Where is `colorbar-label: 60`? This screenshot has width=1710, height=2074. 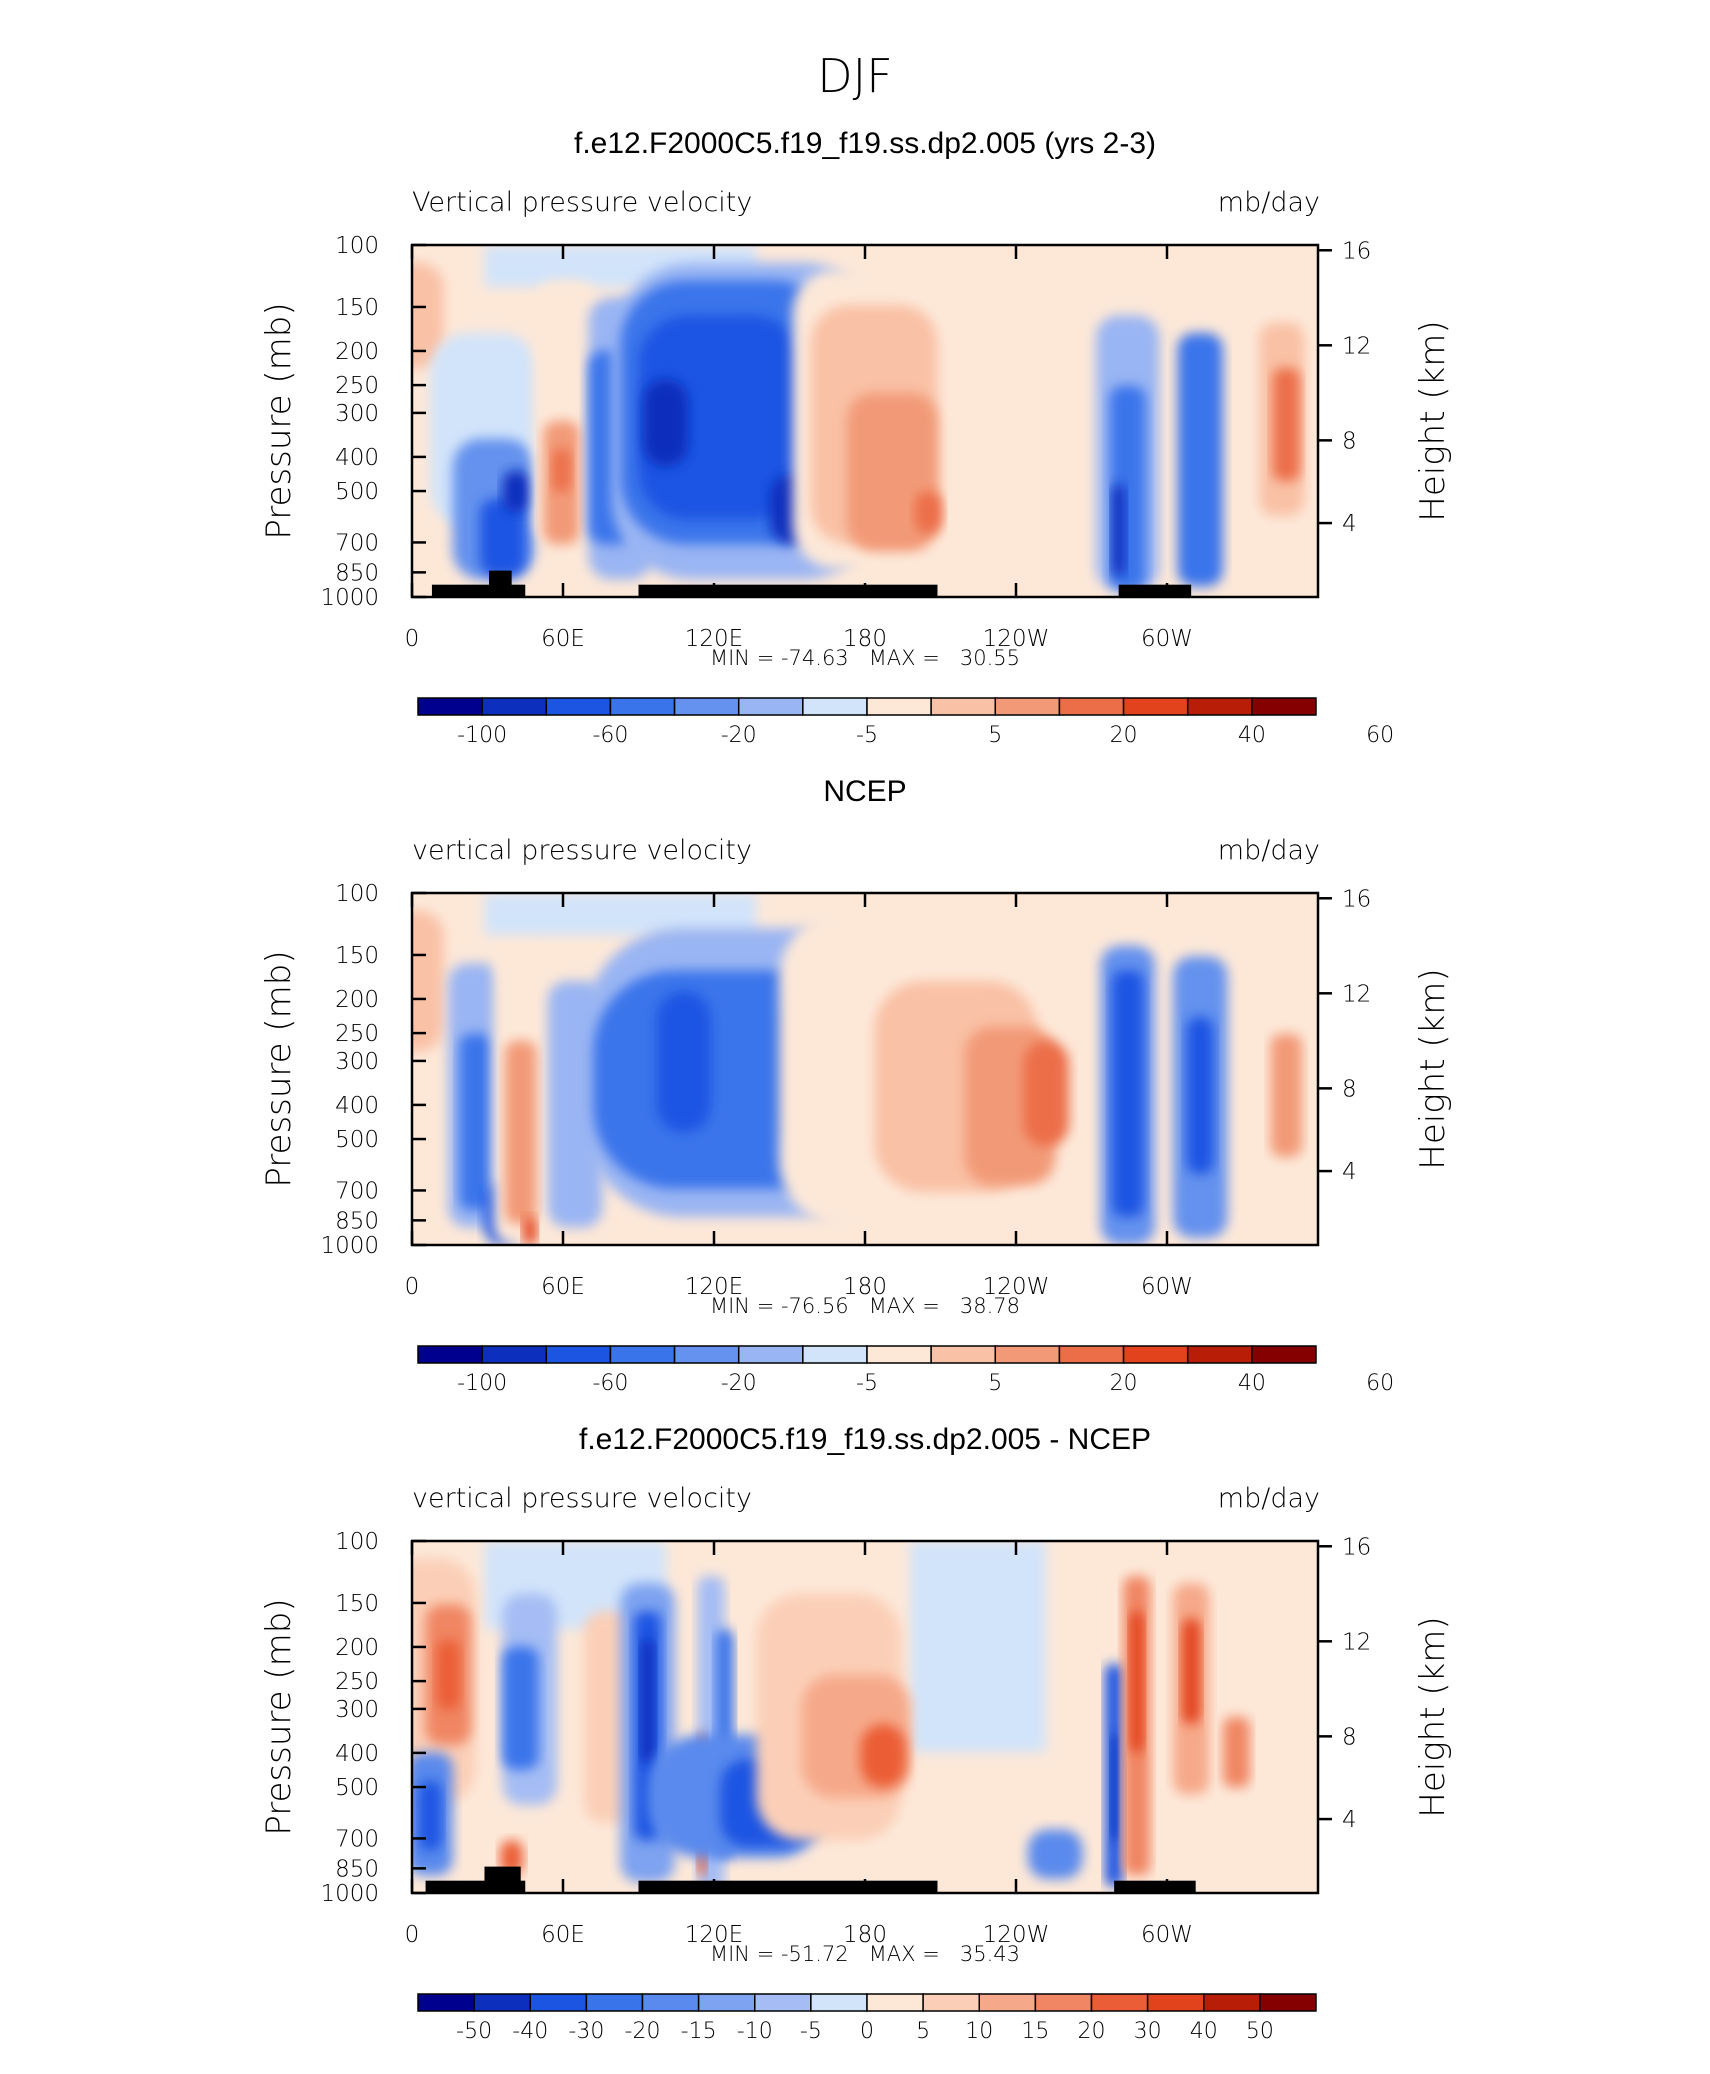 colorbar-label: 60 is located at coordinates (1380, 1383).